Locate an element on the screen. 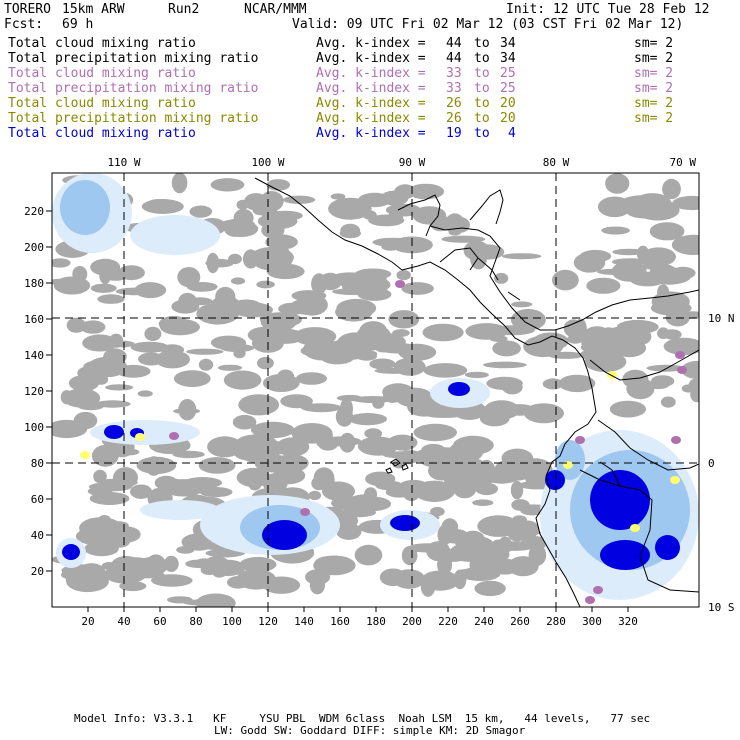 This screenshot has height=740, width=740. model-name: TORERO is located at coordinates (27, 9).